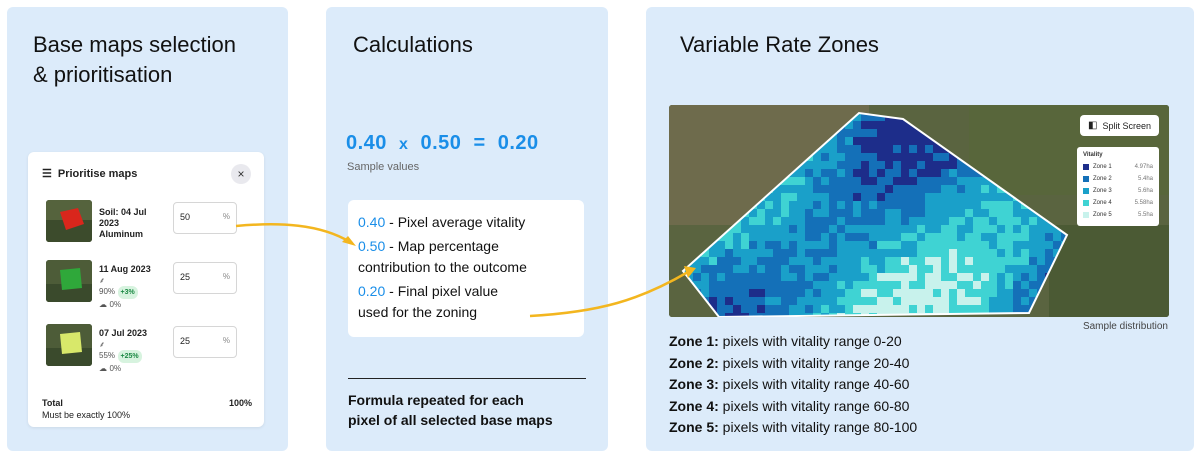  What do you see at coordinates (205, 218) in the screenshot?
I see `map-percent-input-1: 50 %` at bounding box center [205, 218].